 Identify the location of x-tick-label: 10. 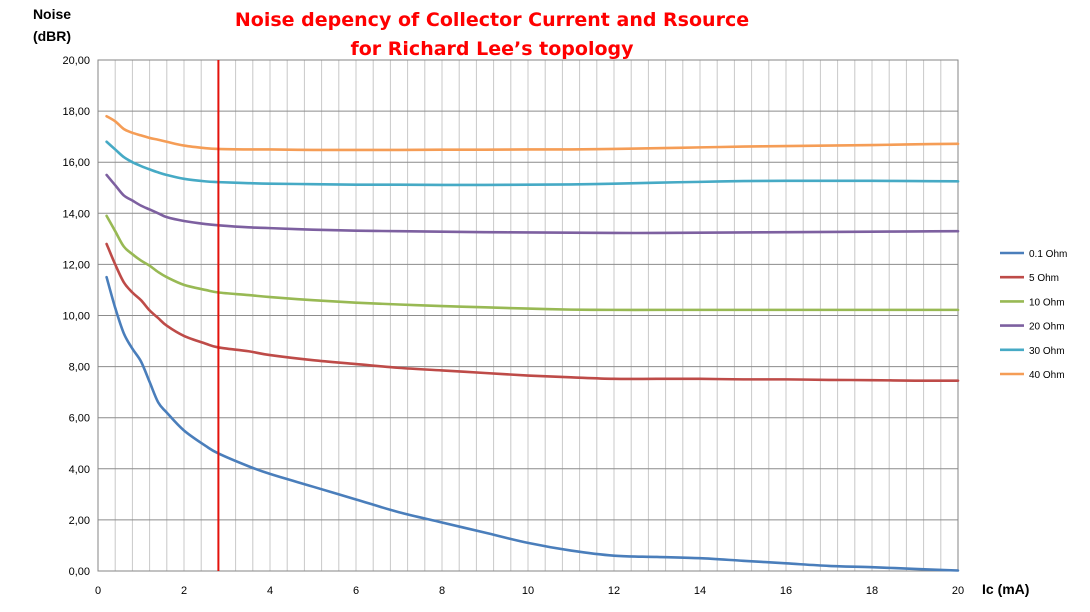
(528, 591).